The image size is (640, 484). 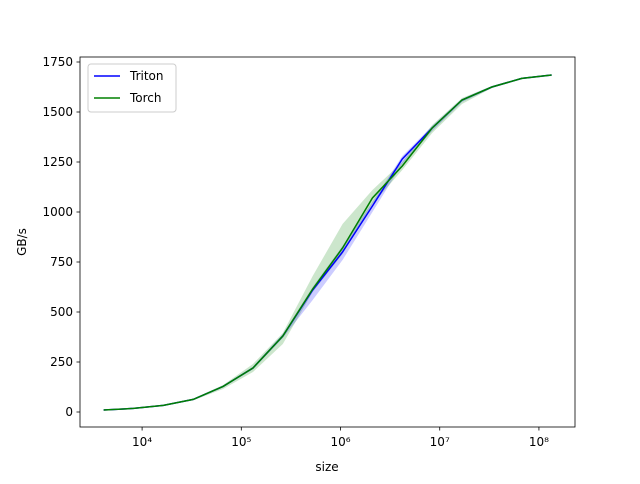 What do you see at coordinates (440, 442) in the screenshot?
I see `x-tick-label: 10⁷` at bounding box center [440, 442].